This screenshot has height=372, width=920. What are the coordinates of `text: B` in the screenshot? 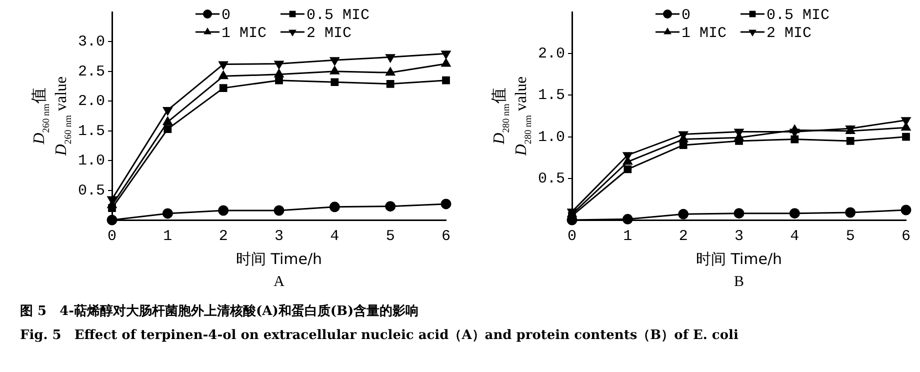 It's located at (739, 282).